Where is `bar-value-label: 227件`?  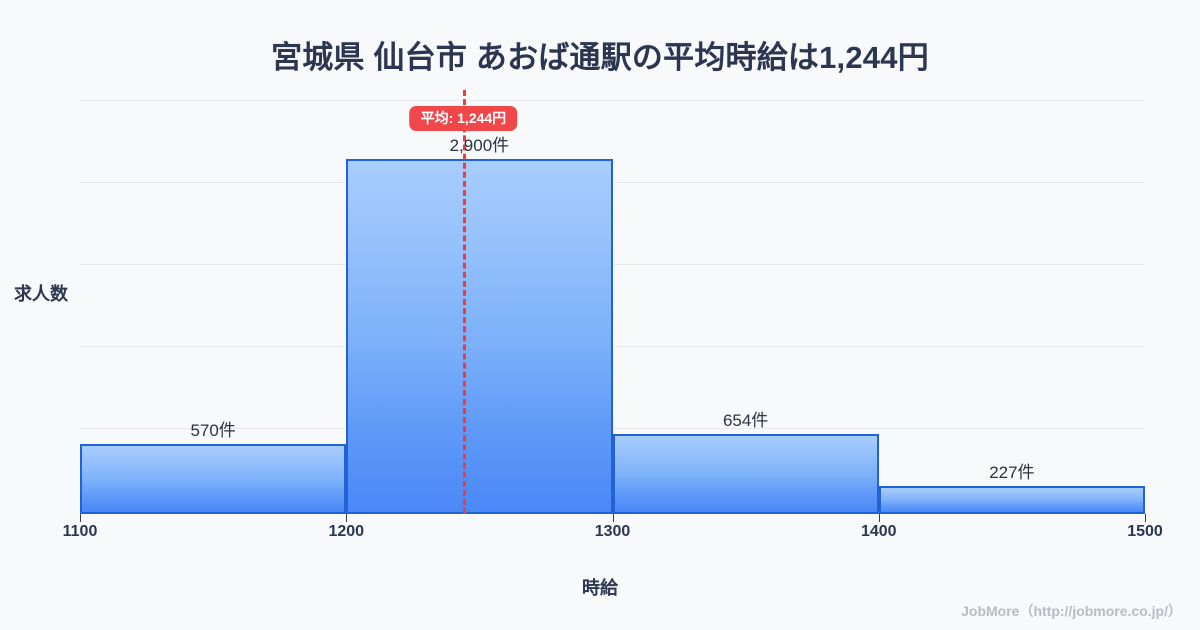
bar-value-label: 227件 is located at coordinates (1012, 473).